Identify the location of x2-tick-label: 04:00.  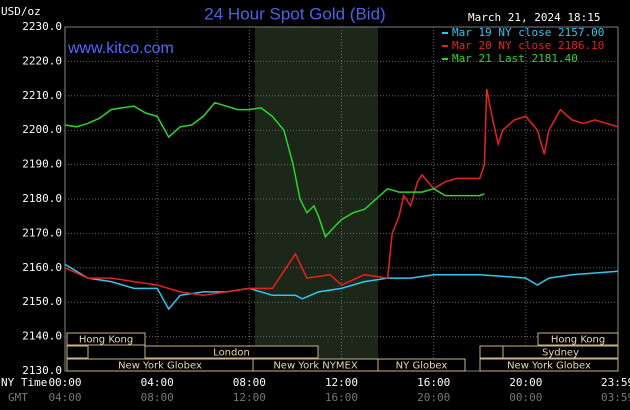
(64, 397).